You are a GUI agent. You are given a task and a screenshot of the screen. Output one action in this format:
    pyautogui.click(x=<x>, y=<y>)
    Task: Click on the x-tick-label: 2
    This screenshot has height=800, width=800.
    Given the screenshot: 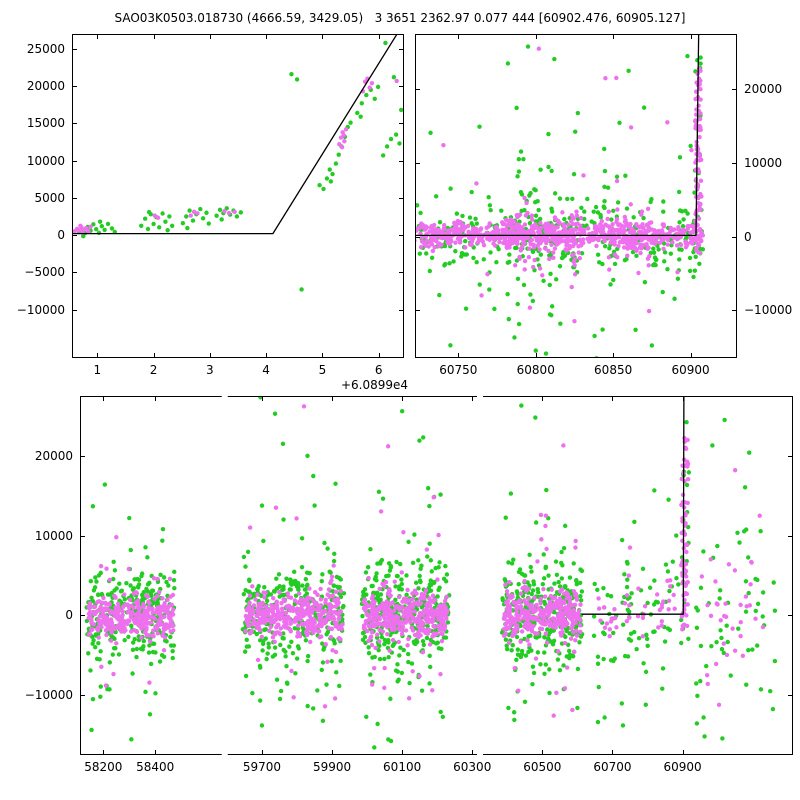 What is the action you would take?
    pyautogui.click(x=153, y=370)
    